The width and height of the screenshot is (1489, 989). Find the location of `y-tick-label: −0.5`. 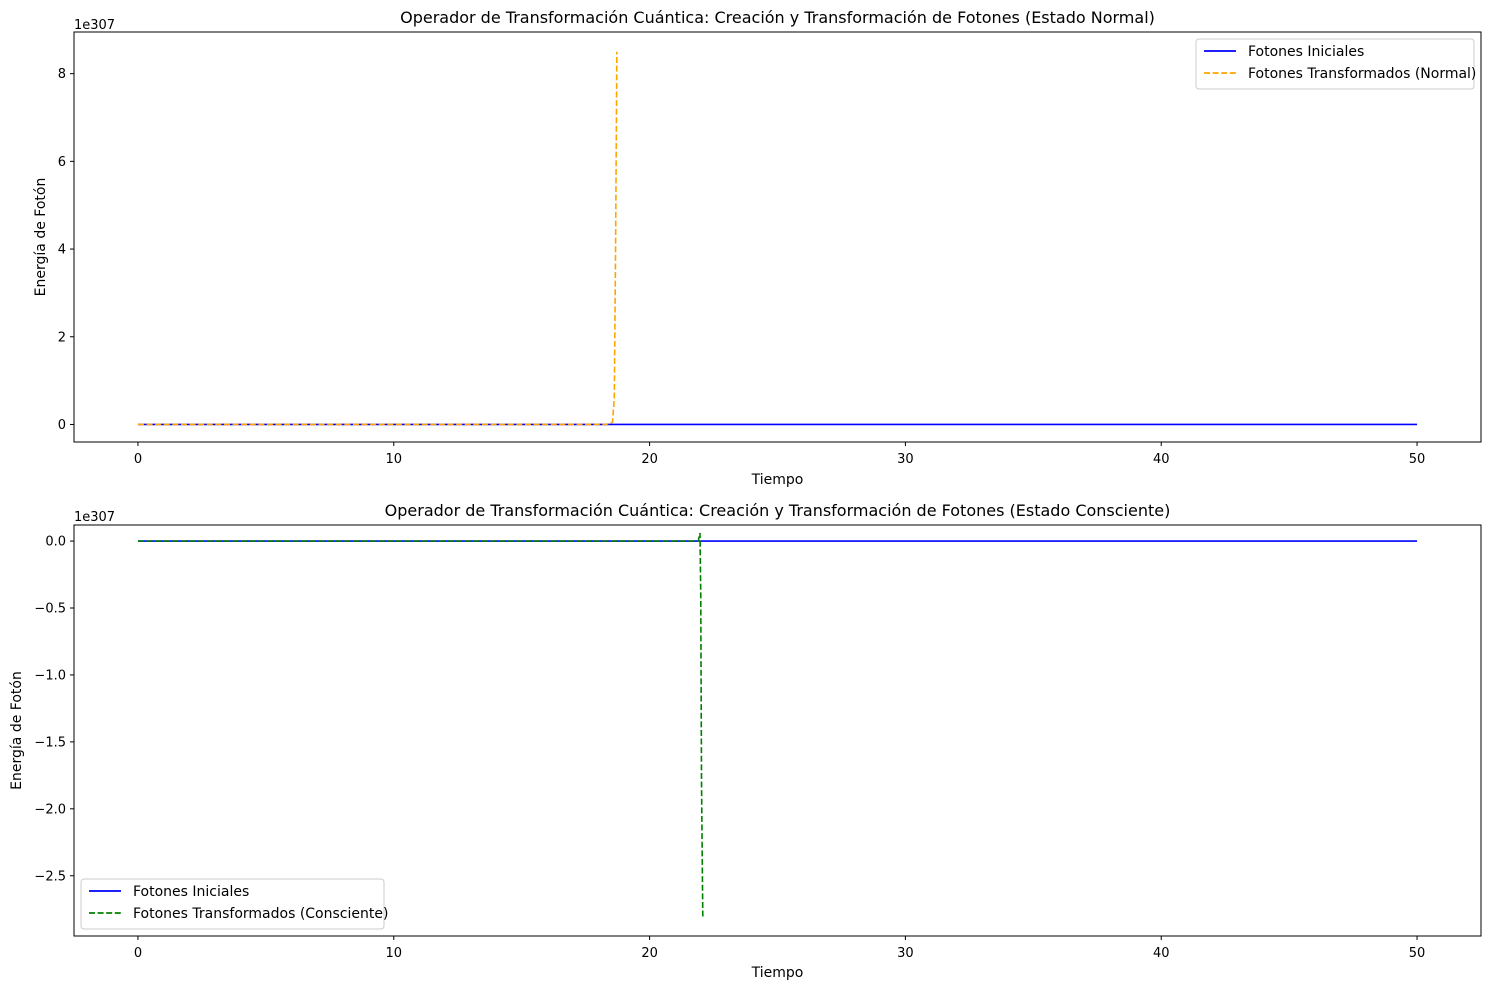

y-tick-label: −0.5 is located at coordinates (50, 609).